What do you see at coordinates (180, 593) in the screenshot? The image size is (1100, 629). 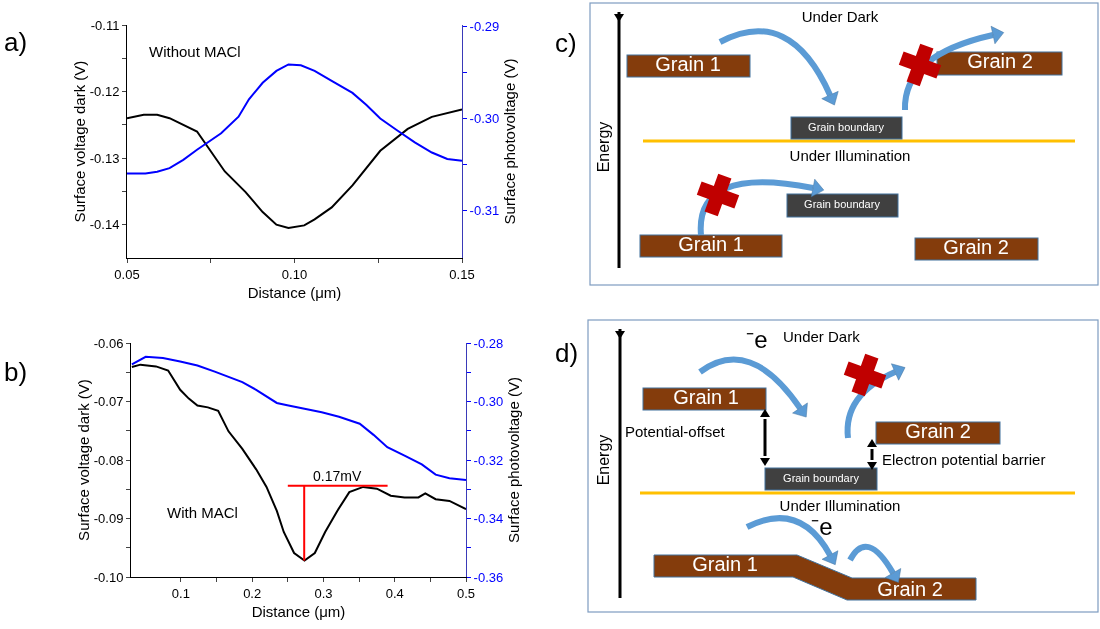 I see `x-tick-label: 0.1` at bounding box center [180, 593].